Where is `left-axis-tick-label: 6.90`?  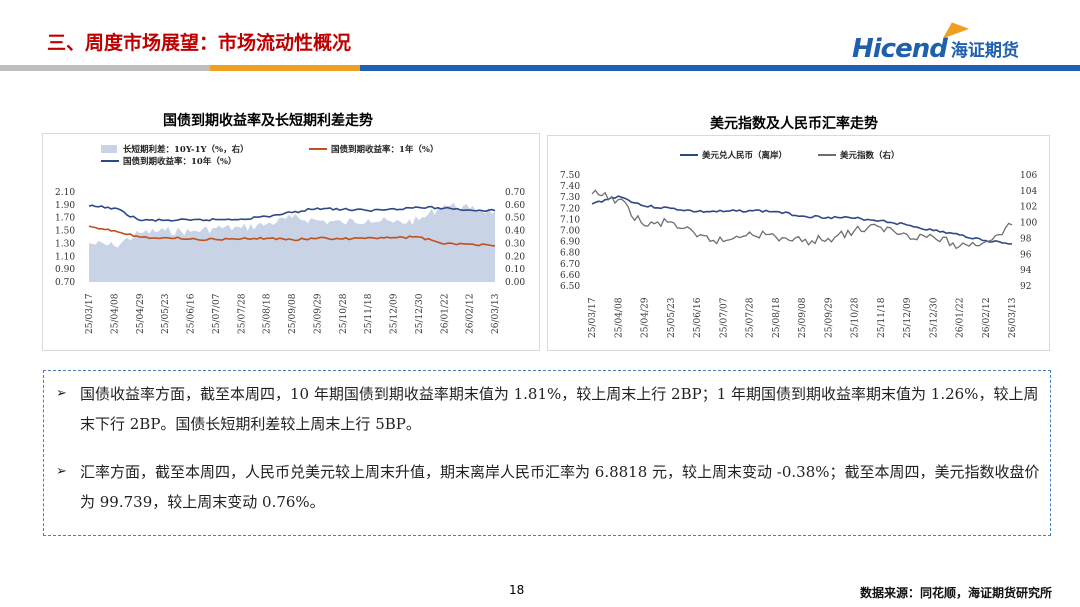 left-axis-tick-label: 6.90 is located at coordinates (570, 243).